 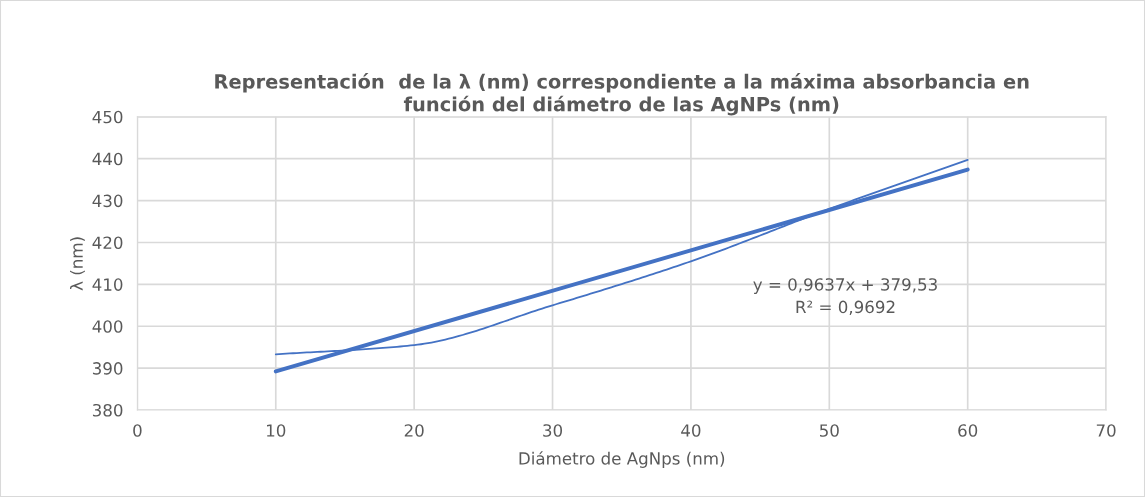 I want to click on x-tick-label: 50, so click(x=829, y=430).